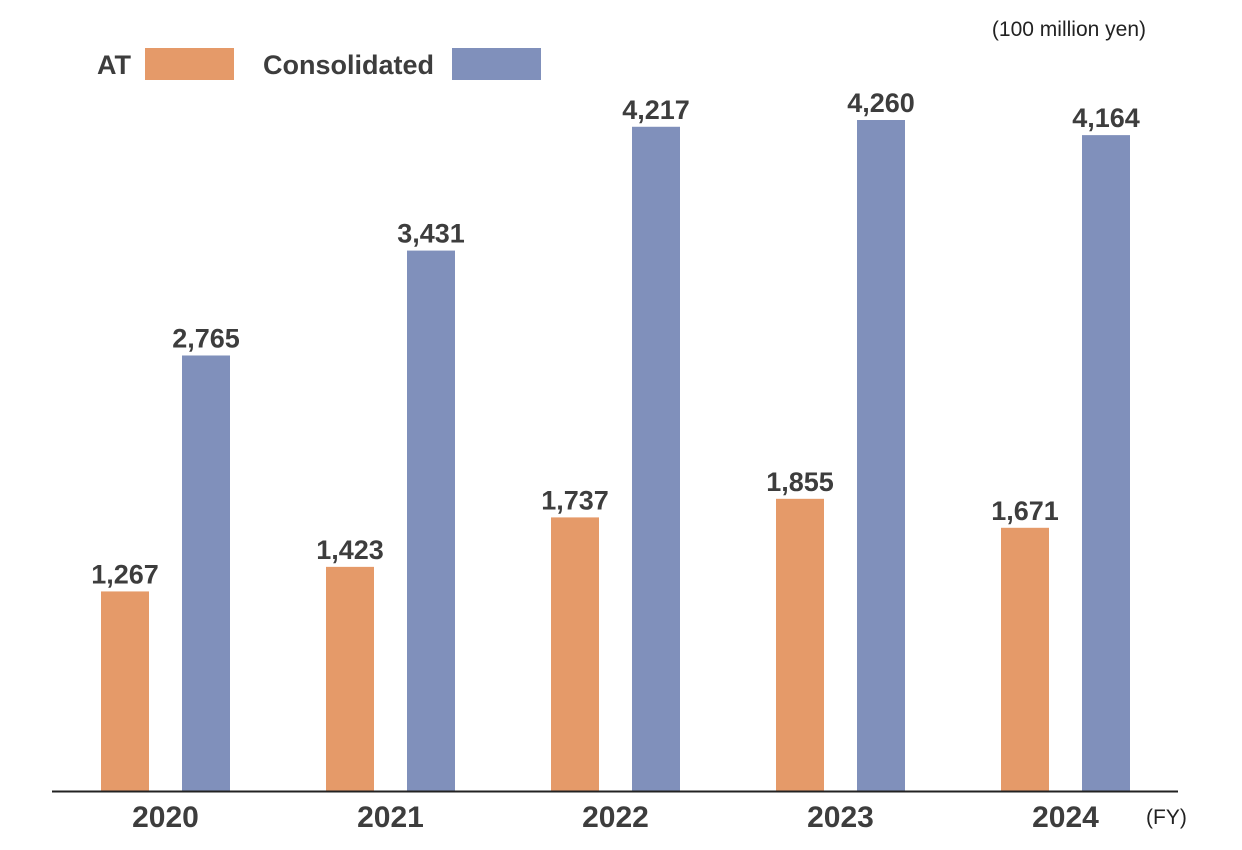 The image size is (1242, 850). Describe the element at coordinates (800, 644) in the screenshot. I see `bar-at-2023` at that location.